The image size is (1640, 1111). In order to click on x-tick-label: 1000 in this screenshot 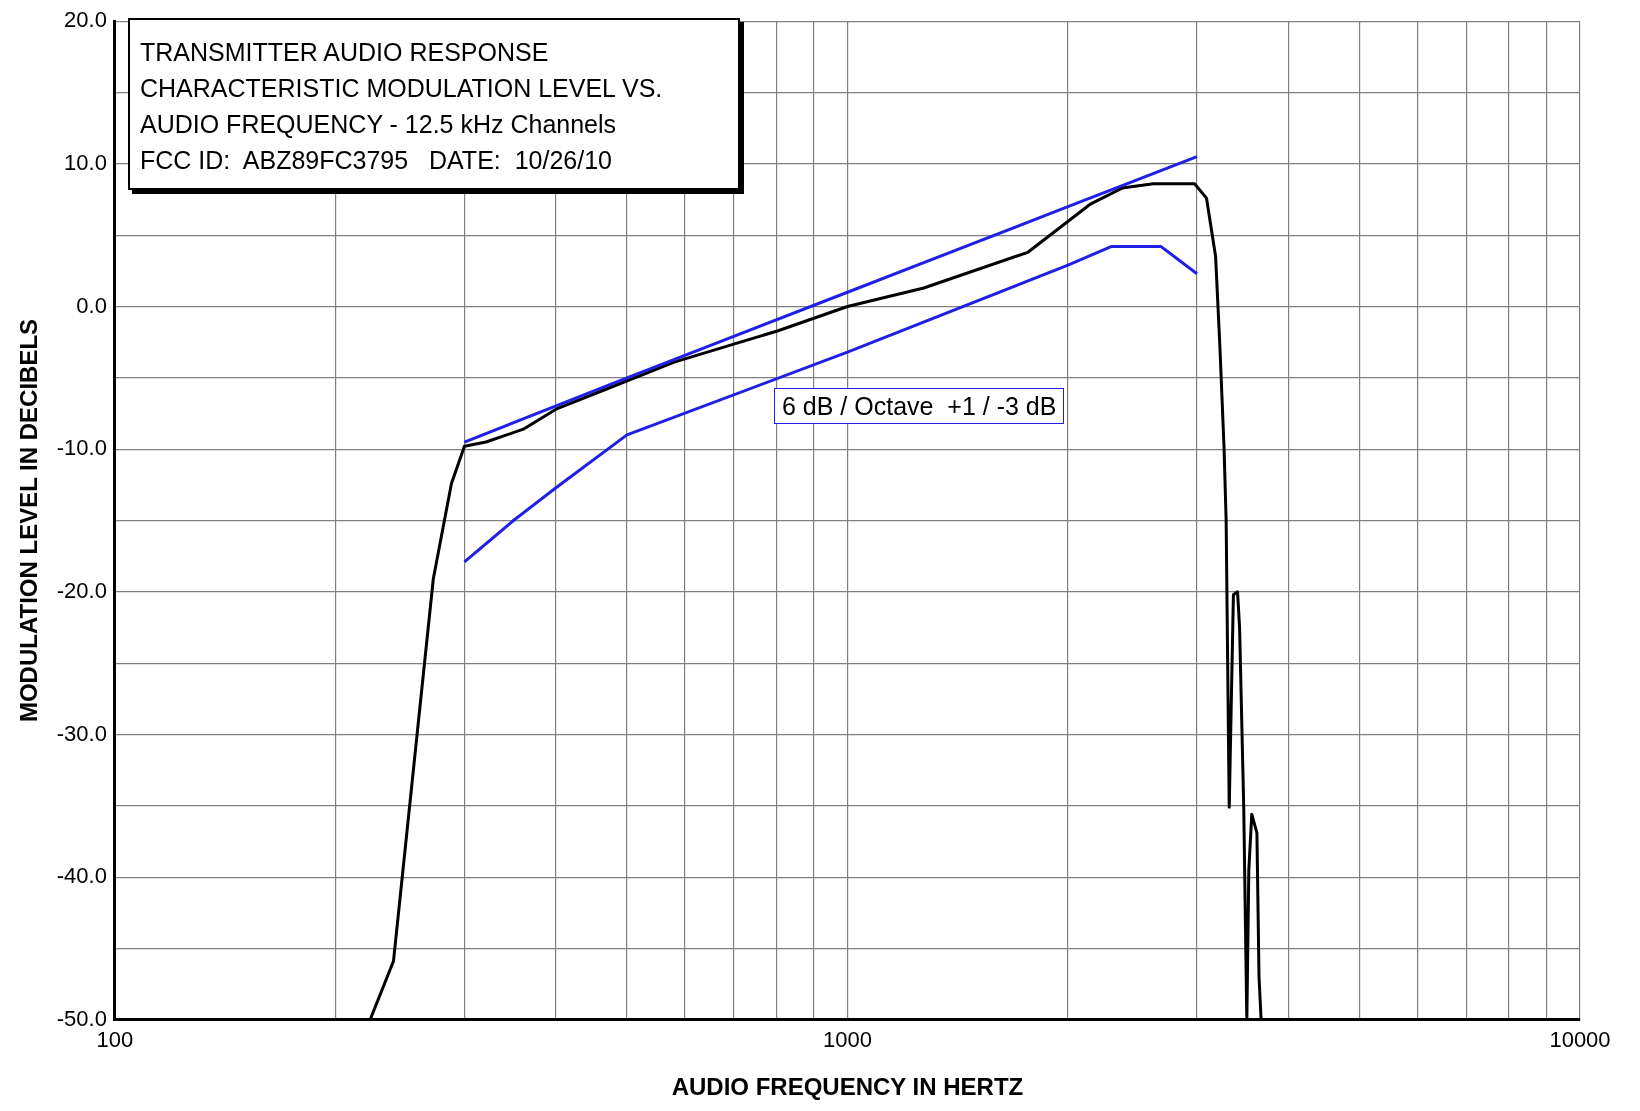, I will do `click(847, 1040)`.